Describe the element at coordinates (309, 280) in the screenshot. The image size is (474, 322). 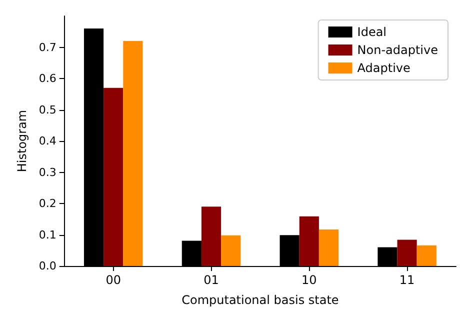
I see `x-tick-label: 10` at that location.